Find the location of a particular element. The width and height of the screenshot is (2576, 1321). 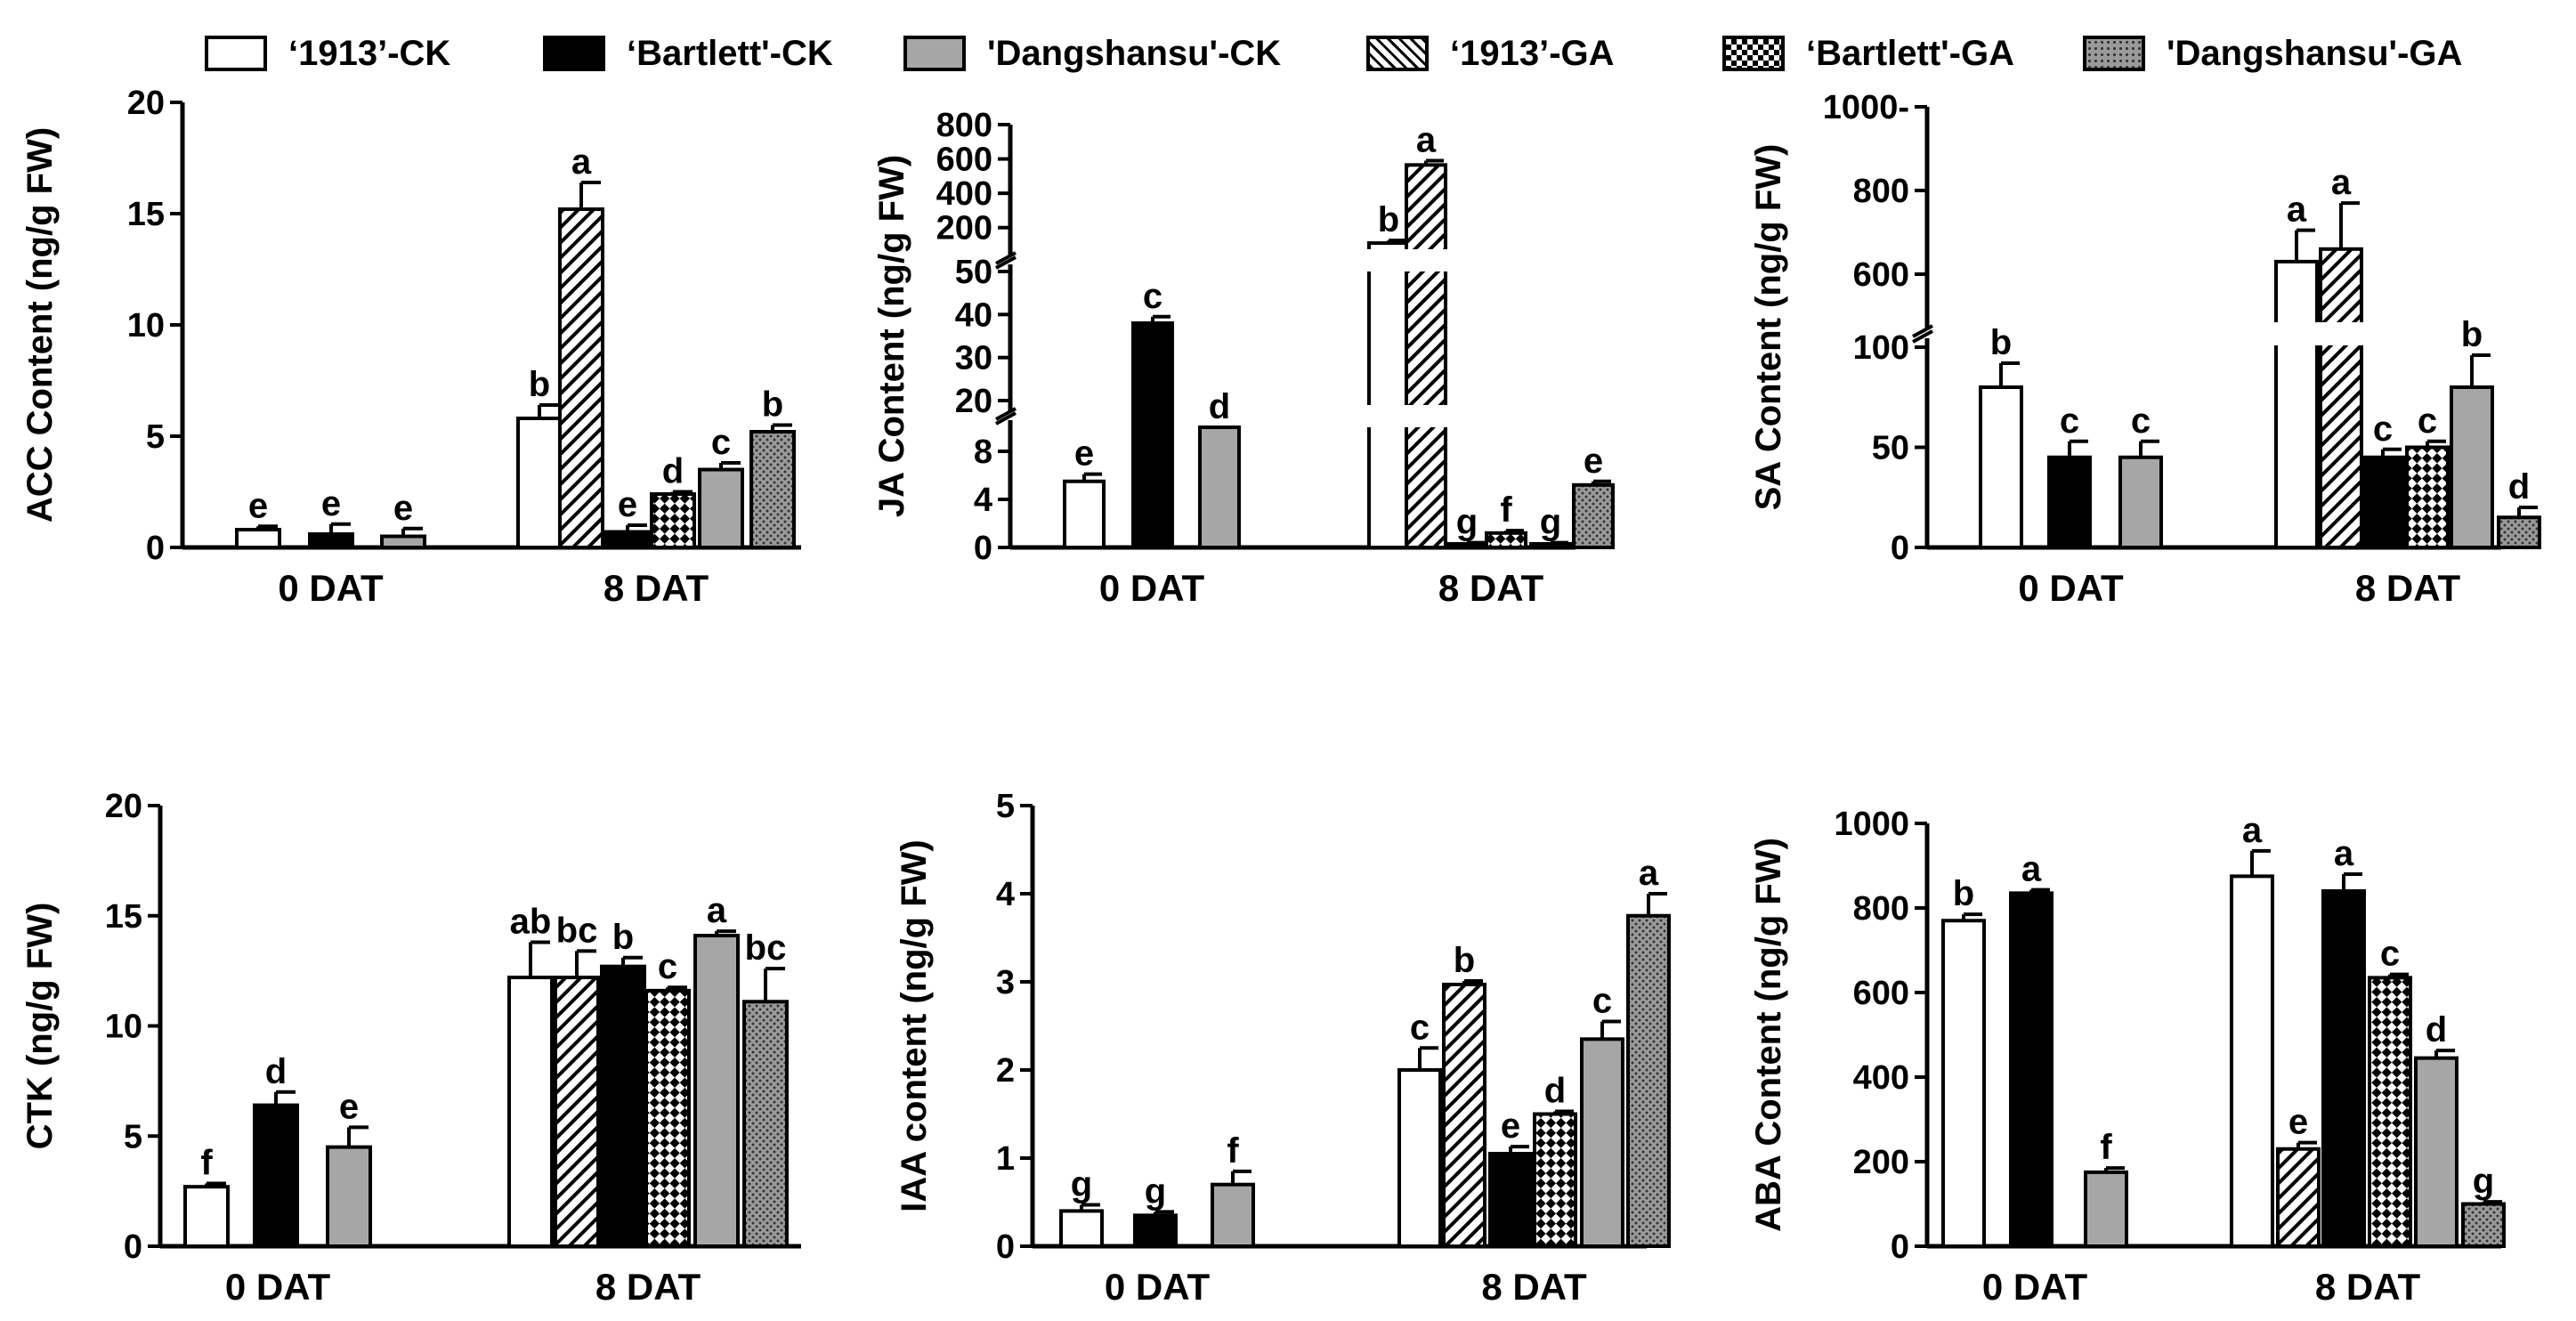

legend-label: 'Dangshansu'-GA is located at coordinates (2315, 53).